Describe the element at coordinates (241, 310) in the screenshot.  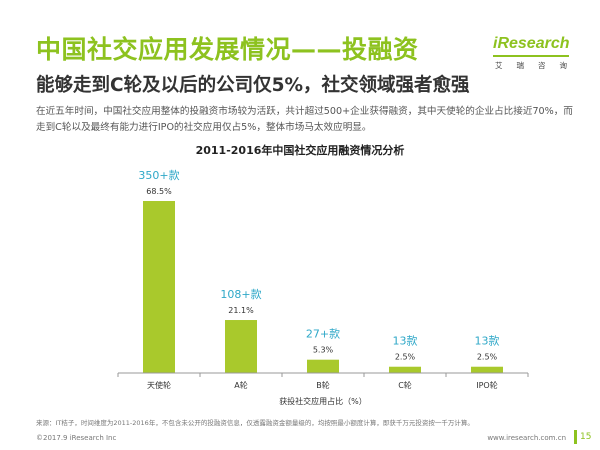
I see `value-label: 21.1%` at that location.